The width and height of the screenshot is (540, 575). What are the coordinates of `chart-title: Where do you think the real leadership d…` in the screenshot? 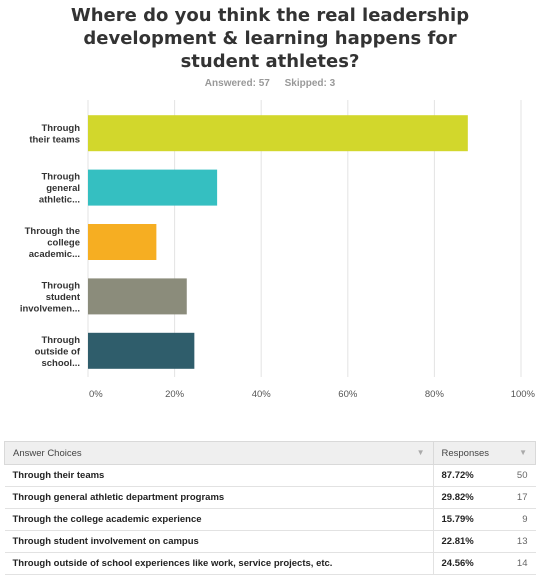 It's located at (270, 38).